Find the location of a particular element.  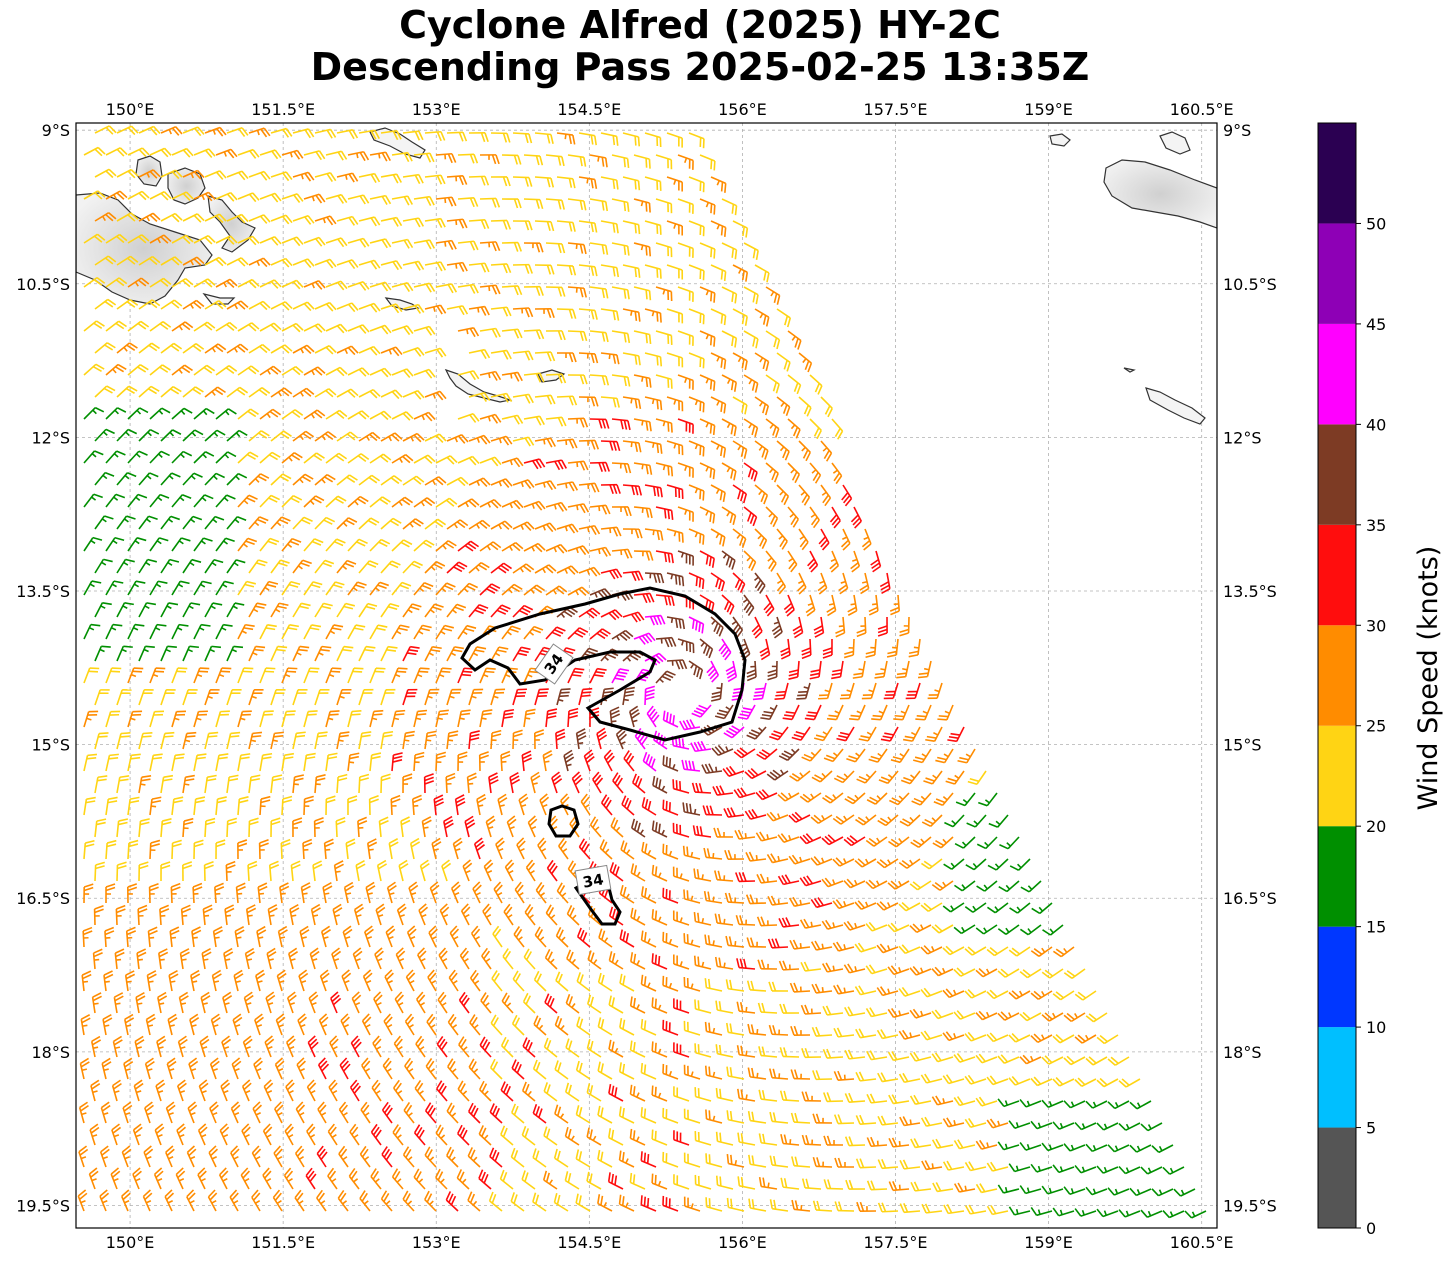

lat-tick-left: 18°S is located at coordinates (50, 1052).